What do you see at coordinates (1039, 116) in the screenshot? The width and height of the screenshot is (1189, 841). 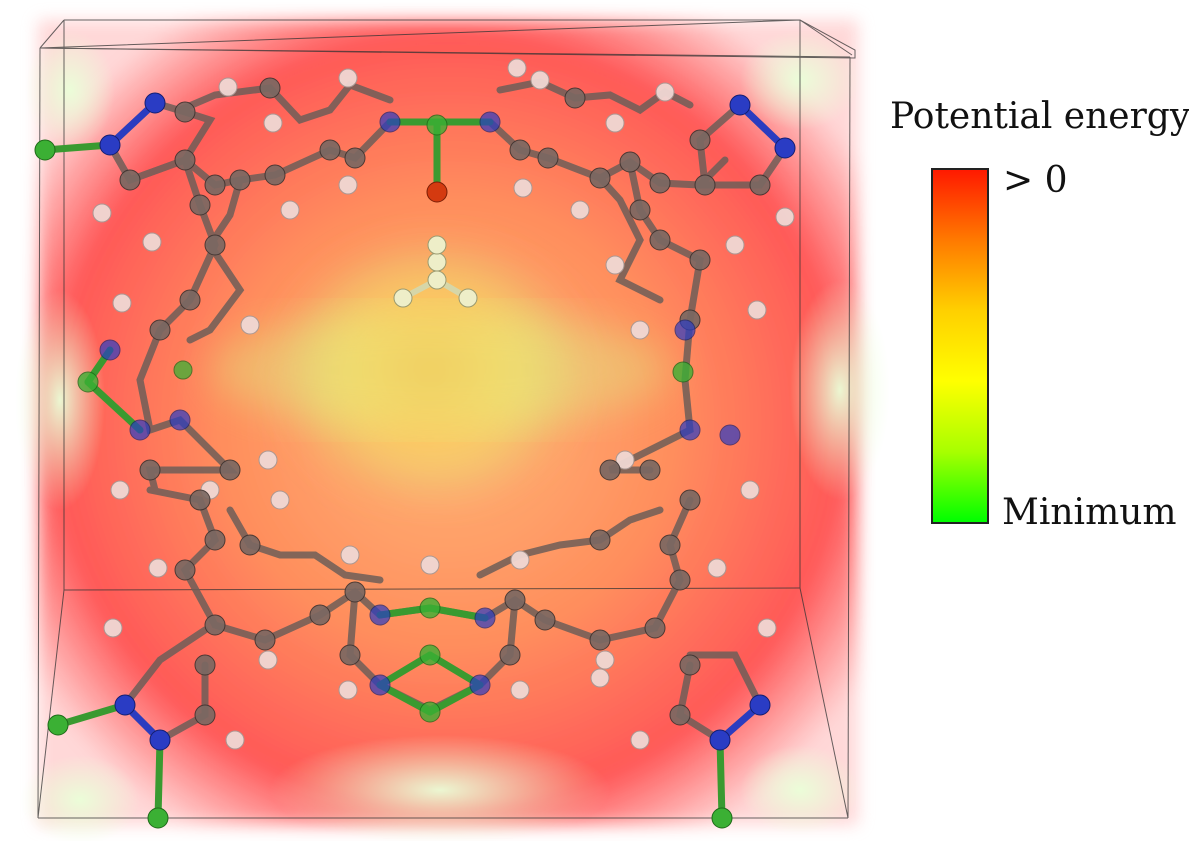 I see `legend-title: Potential energy` at bounding box center [1039, 116].